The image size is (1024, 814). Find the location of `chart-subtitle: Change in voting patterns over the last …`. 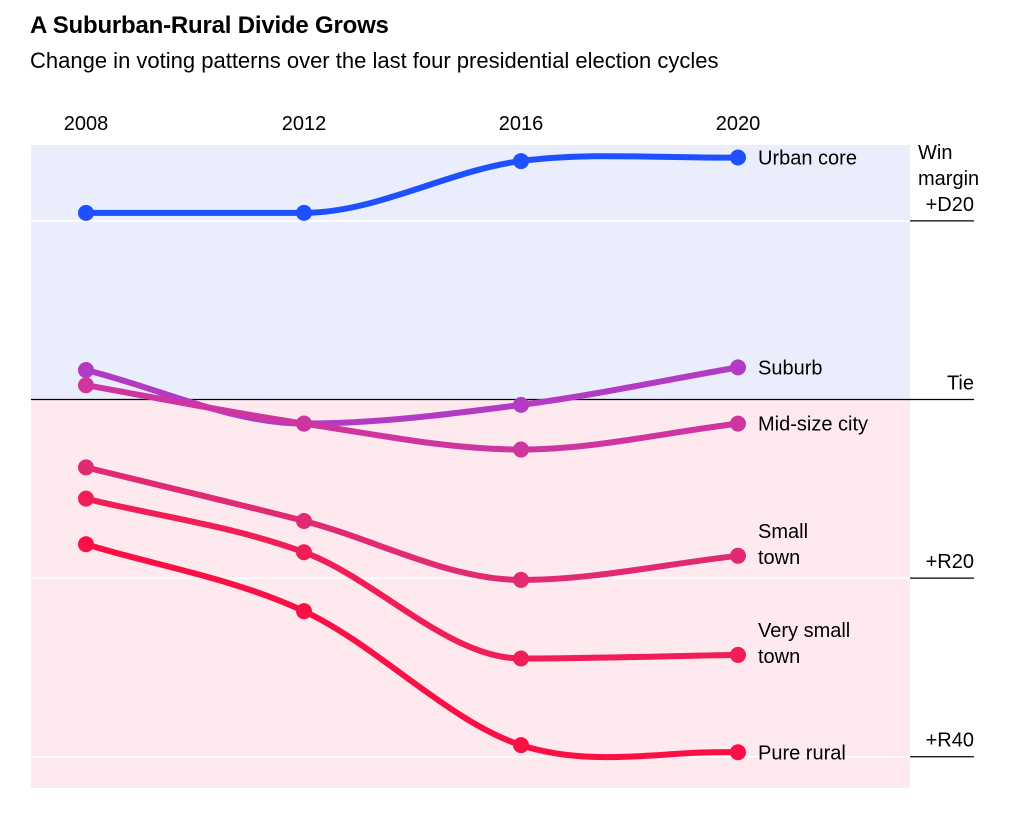

chart-subtitle: Change in voting patterns over the last … is located at coordinates (374, 60).